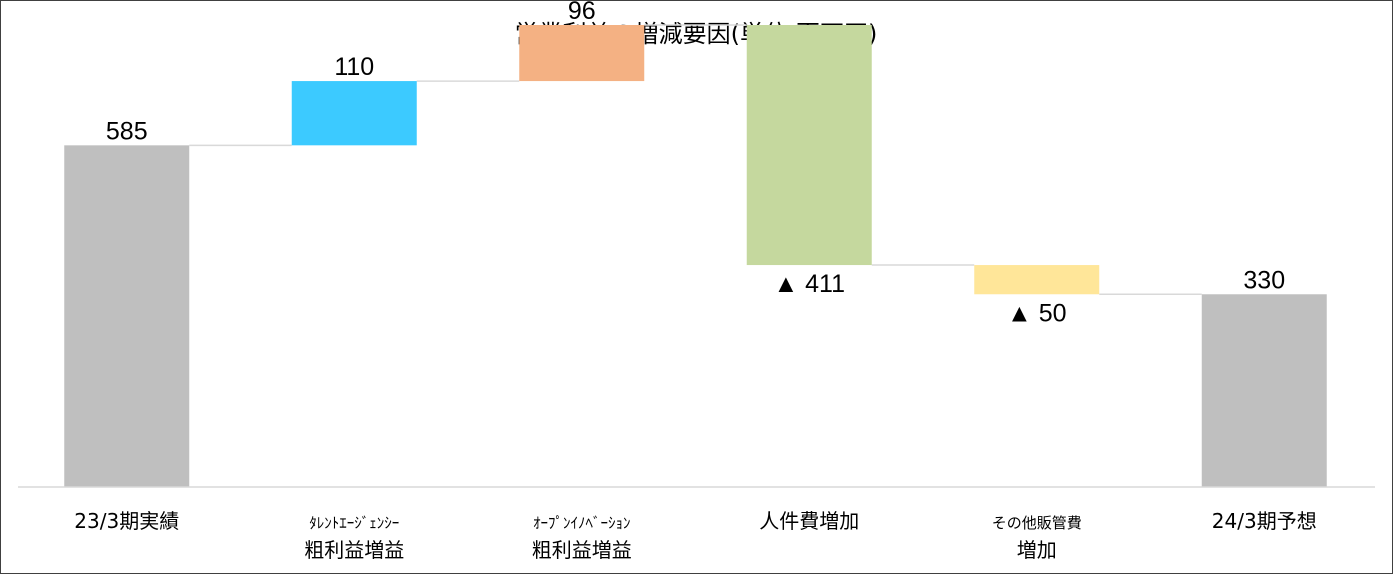  What do you see at coordinates (354, 67) in the screenshot?
I see `data-label-2: 110` at bounding box center [354, 67].